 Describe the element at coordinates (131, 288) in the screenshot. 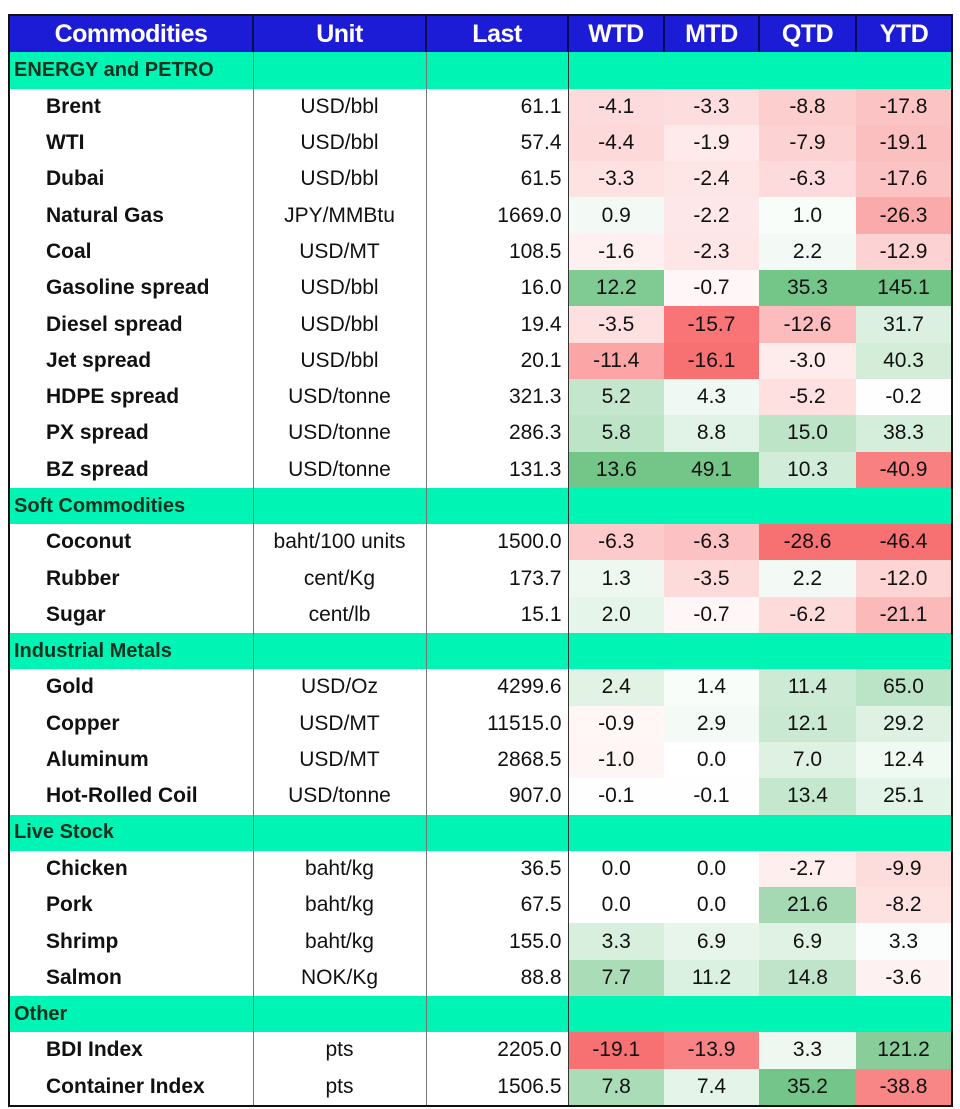

I see `commodity-name: Gasoline spread` at that location.